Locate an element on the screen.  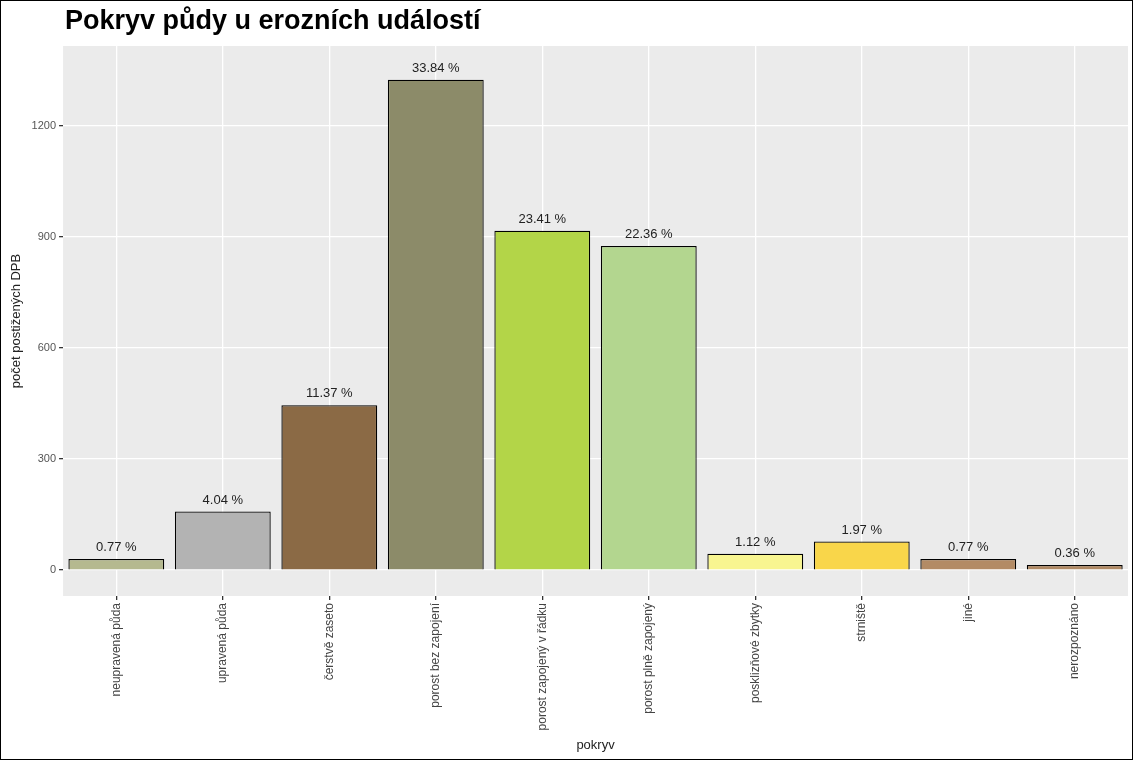
x-tick-label: porost zapojený v řádku is located at coordinates (541, 666).